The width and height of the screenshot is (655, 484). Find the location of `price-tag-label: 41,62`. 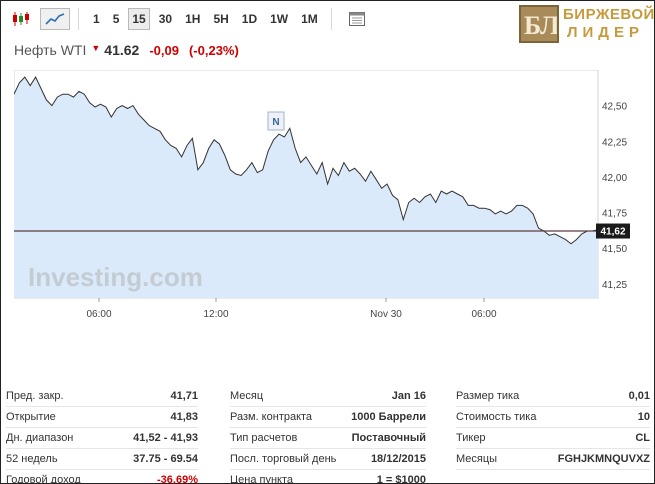

price-tag-label: 41,62 is located at coordinates (612, 232).